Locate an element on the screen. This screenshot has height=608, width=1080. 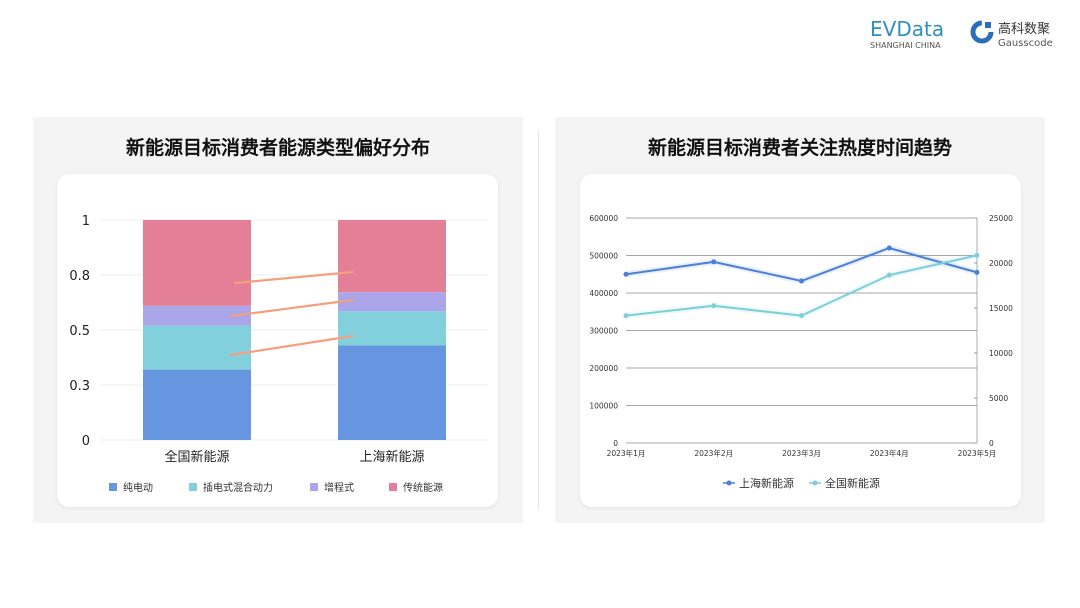
legend-label: 传统能源 is located at coordinates (423, 487).